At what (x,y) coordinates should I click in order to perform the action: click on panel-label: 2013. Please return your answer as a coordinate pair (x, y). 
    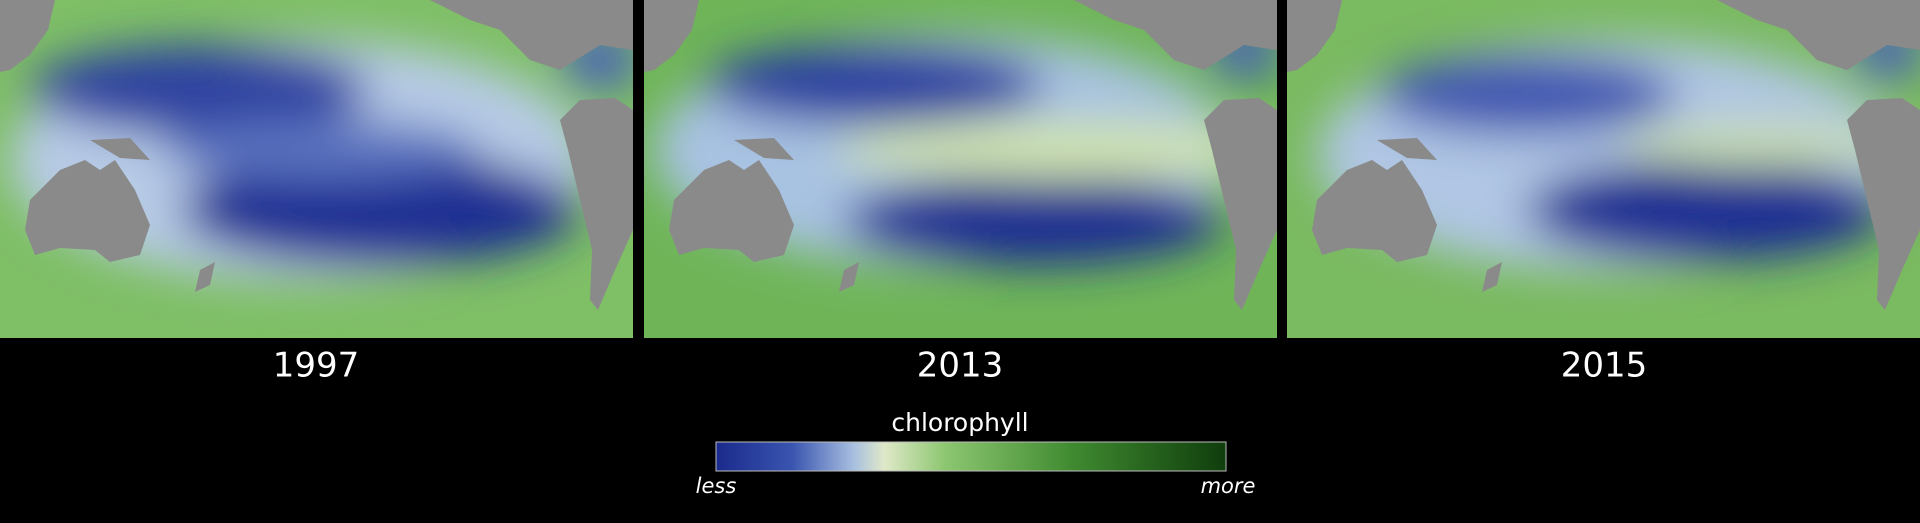
    Looking at the image, I should click on (960, 366).